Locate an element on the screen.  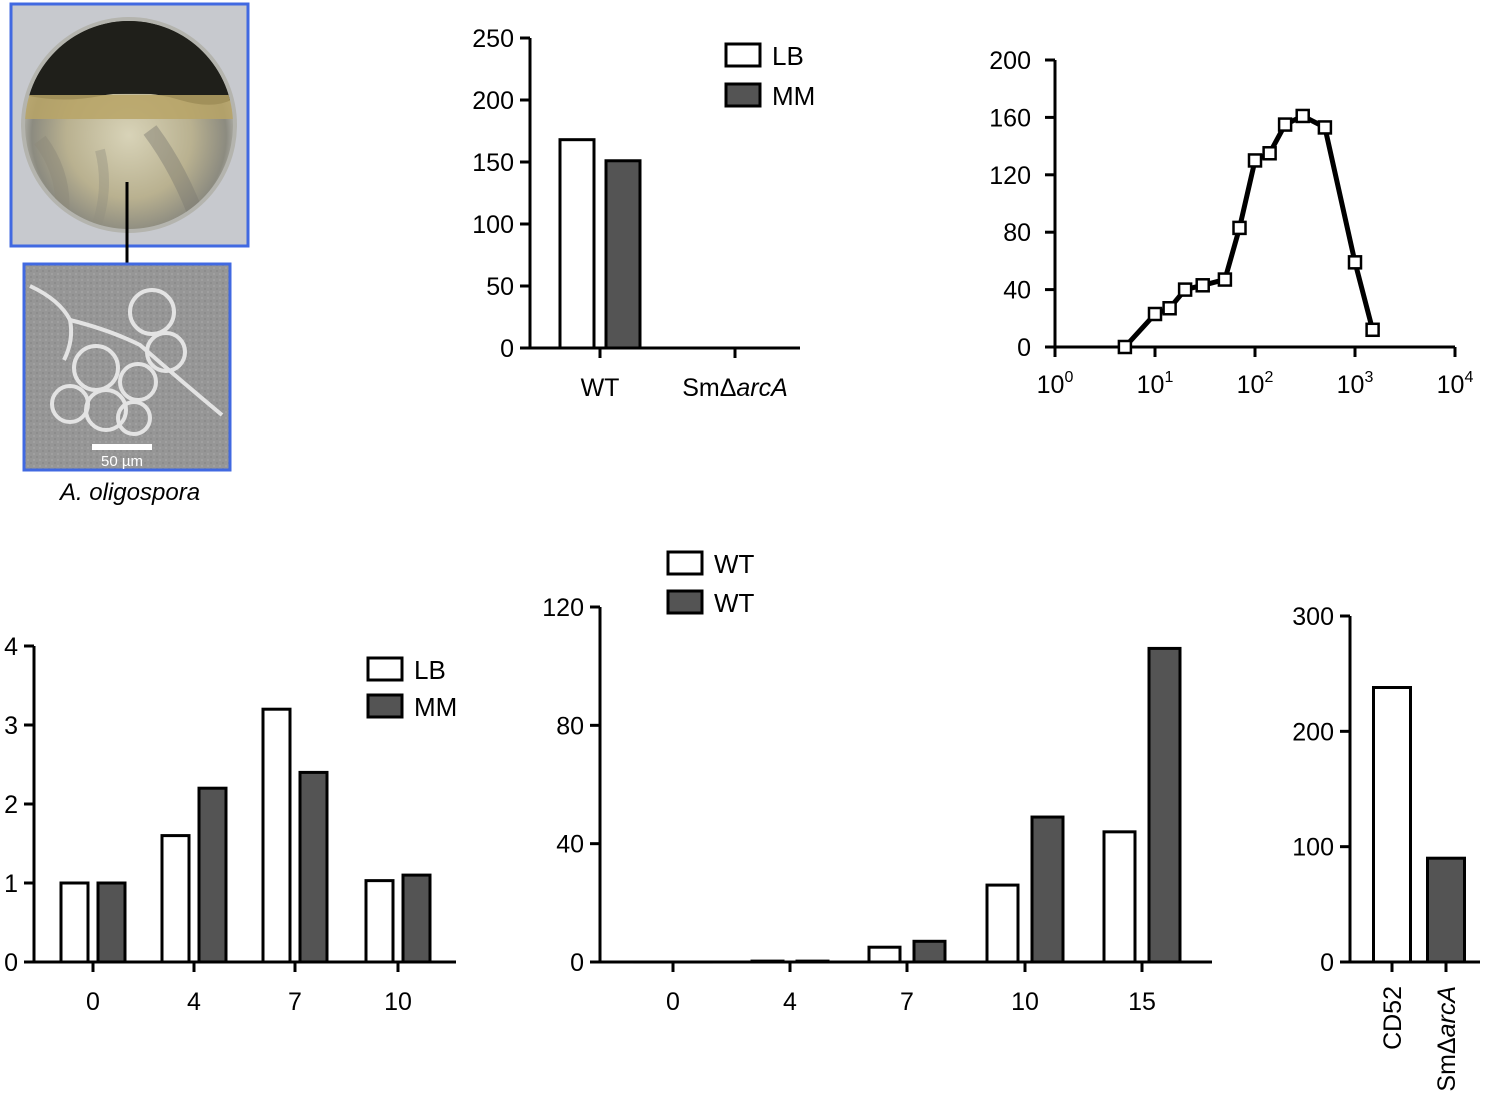
x-tick-label: CD52 is located at coordinates (1393, 1018).